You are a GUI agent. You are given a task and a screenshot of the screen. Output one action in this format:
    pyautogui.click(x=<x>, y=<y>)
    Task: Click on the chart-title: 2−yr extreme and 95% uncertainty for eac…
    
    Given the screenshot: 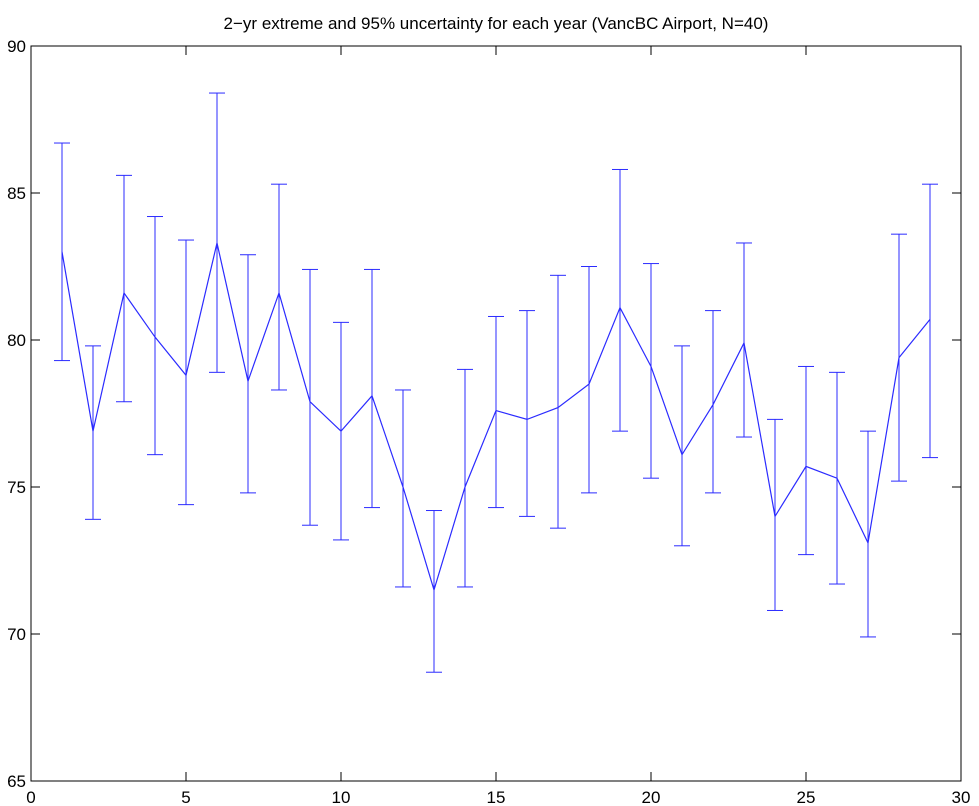 What is the action you would take?
    pyautogui.click(x=496, y=23)
    